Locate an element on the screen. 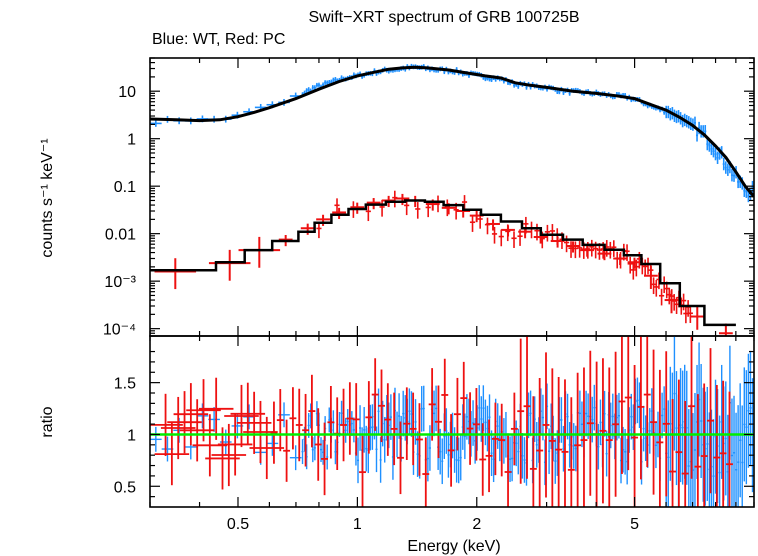  y-tick-label: 1 is located at coordinates (131, 435).